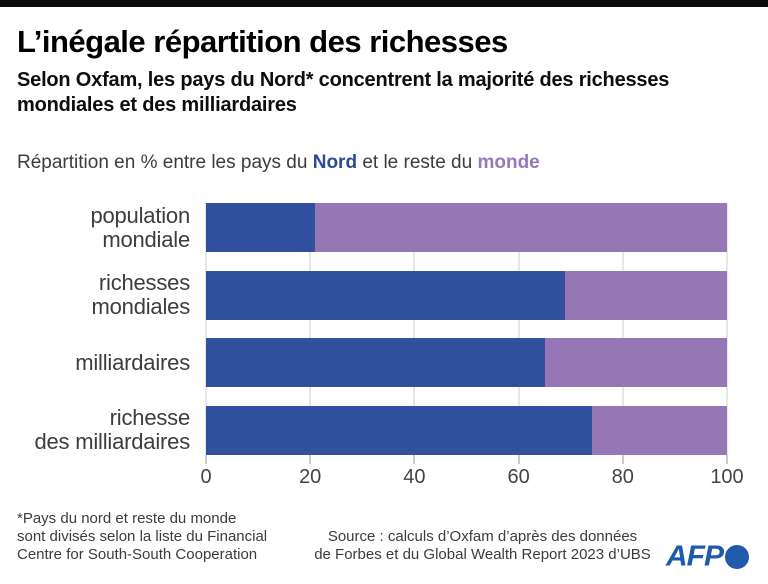 This screenshot has height=584, width=768. What do you see at coordinates (518, 477) in the screenshot?
I see `x-axis-tick-60: 60` at bounding box center [518, 477].